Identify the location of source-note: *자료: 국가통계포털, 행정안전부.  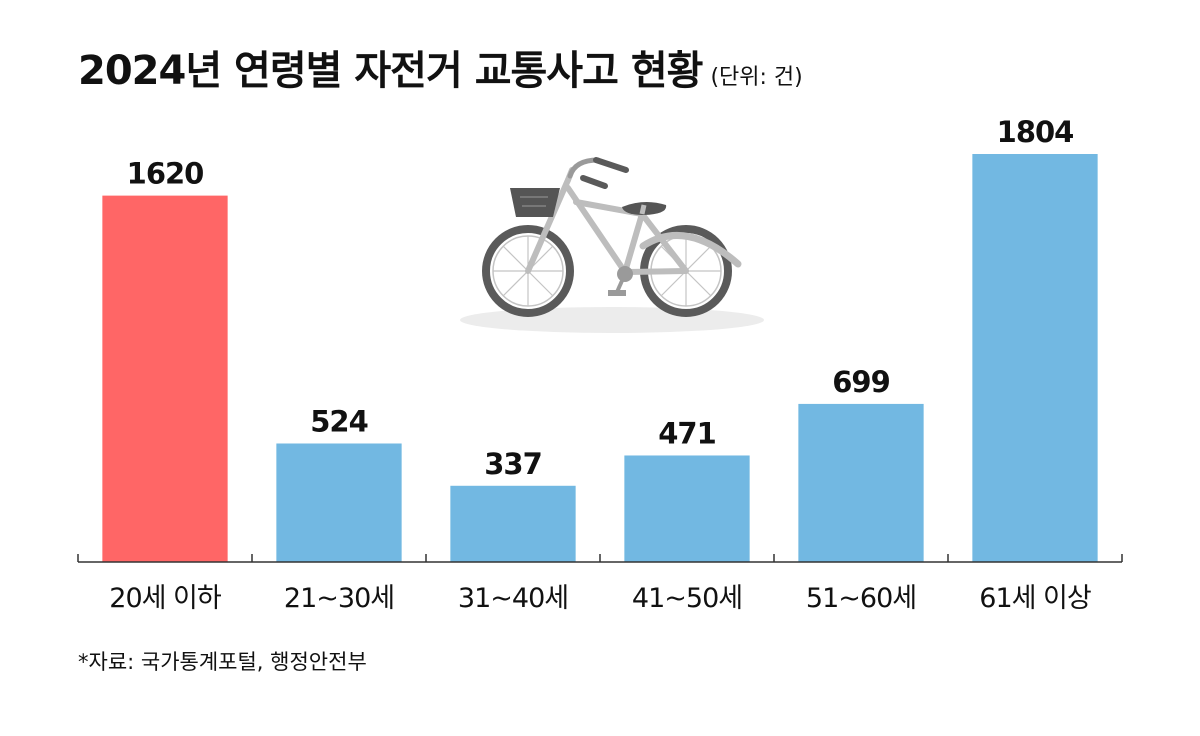
(222, 662).